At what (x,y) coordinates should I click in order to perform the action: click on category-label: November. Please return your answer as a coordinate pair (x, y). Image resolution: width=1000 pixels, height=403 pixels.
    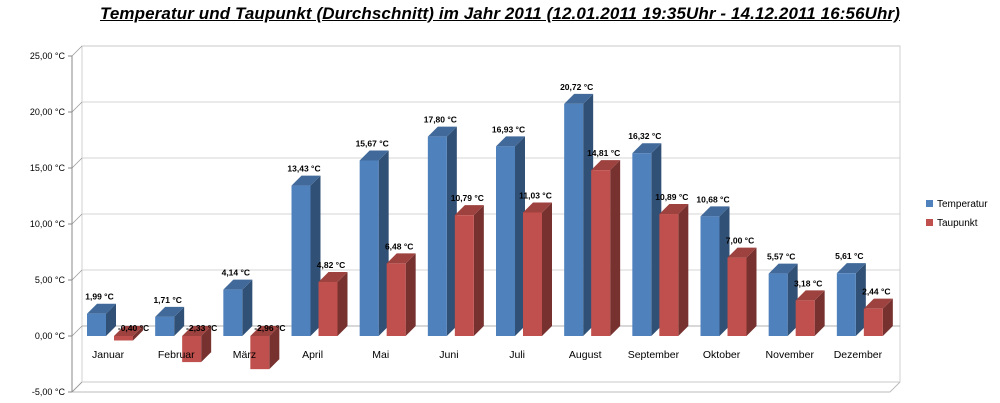
    Looking at the image, I should click on (790, 355).